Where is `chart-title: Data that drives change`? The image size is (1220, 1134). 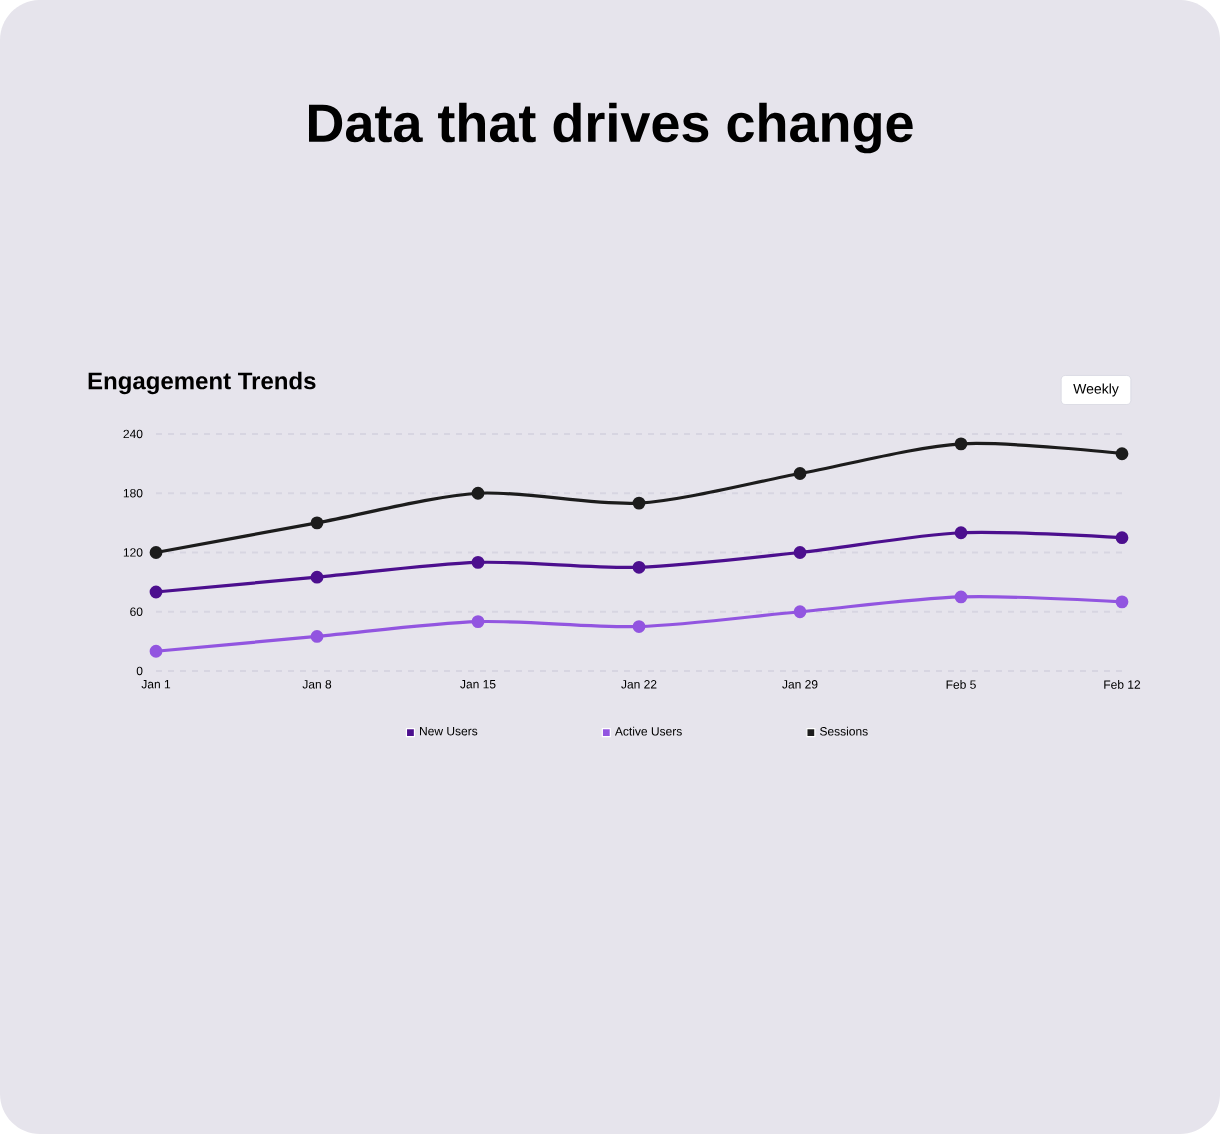 chart-title: Data that drives change is located at coordinates (611, 128).